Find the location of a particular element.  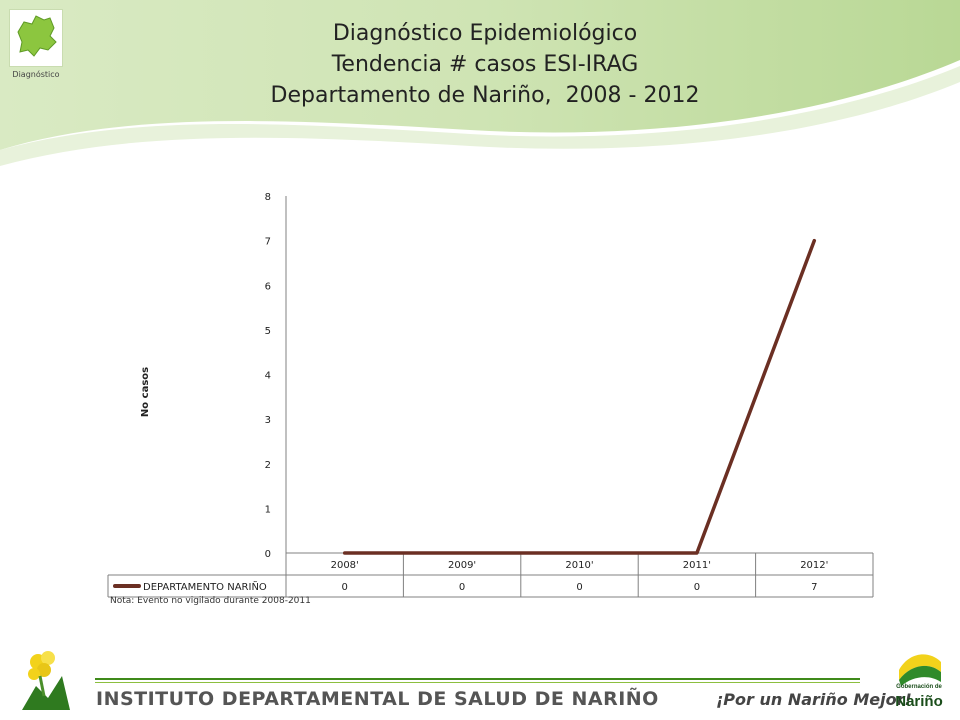

header-logo is located at coordinates (36, 38).